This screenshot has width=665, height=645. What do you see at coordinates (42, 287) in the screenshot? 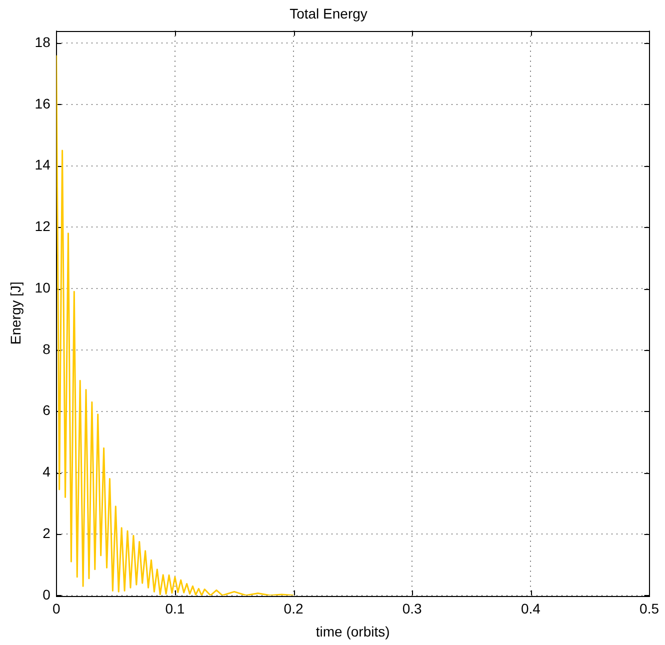
I see `y-tick-label: 10` at bounding box center [42, 287].